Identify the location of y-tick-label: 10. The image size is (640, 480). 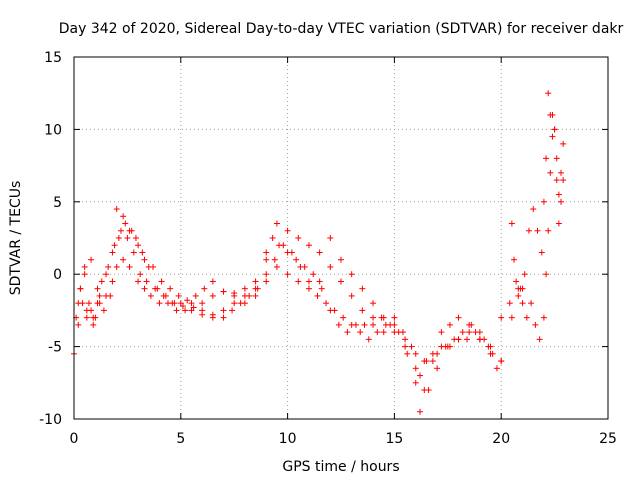
(53, 130).